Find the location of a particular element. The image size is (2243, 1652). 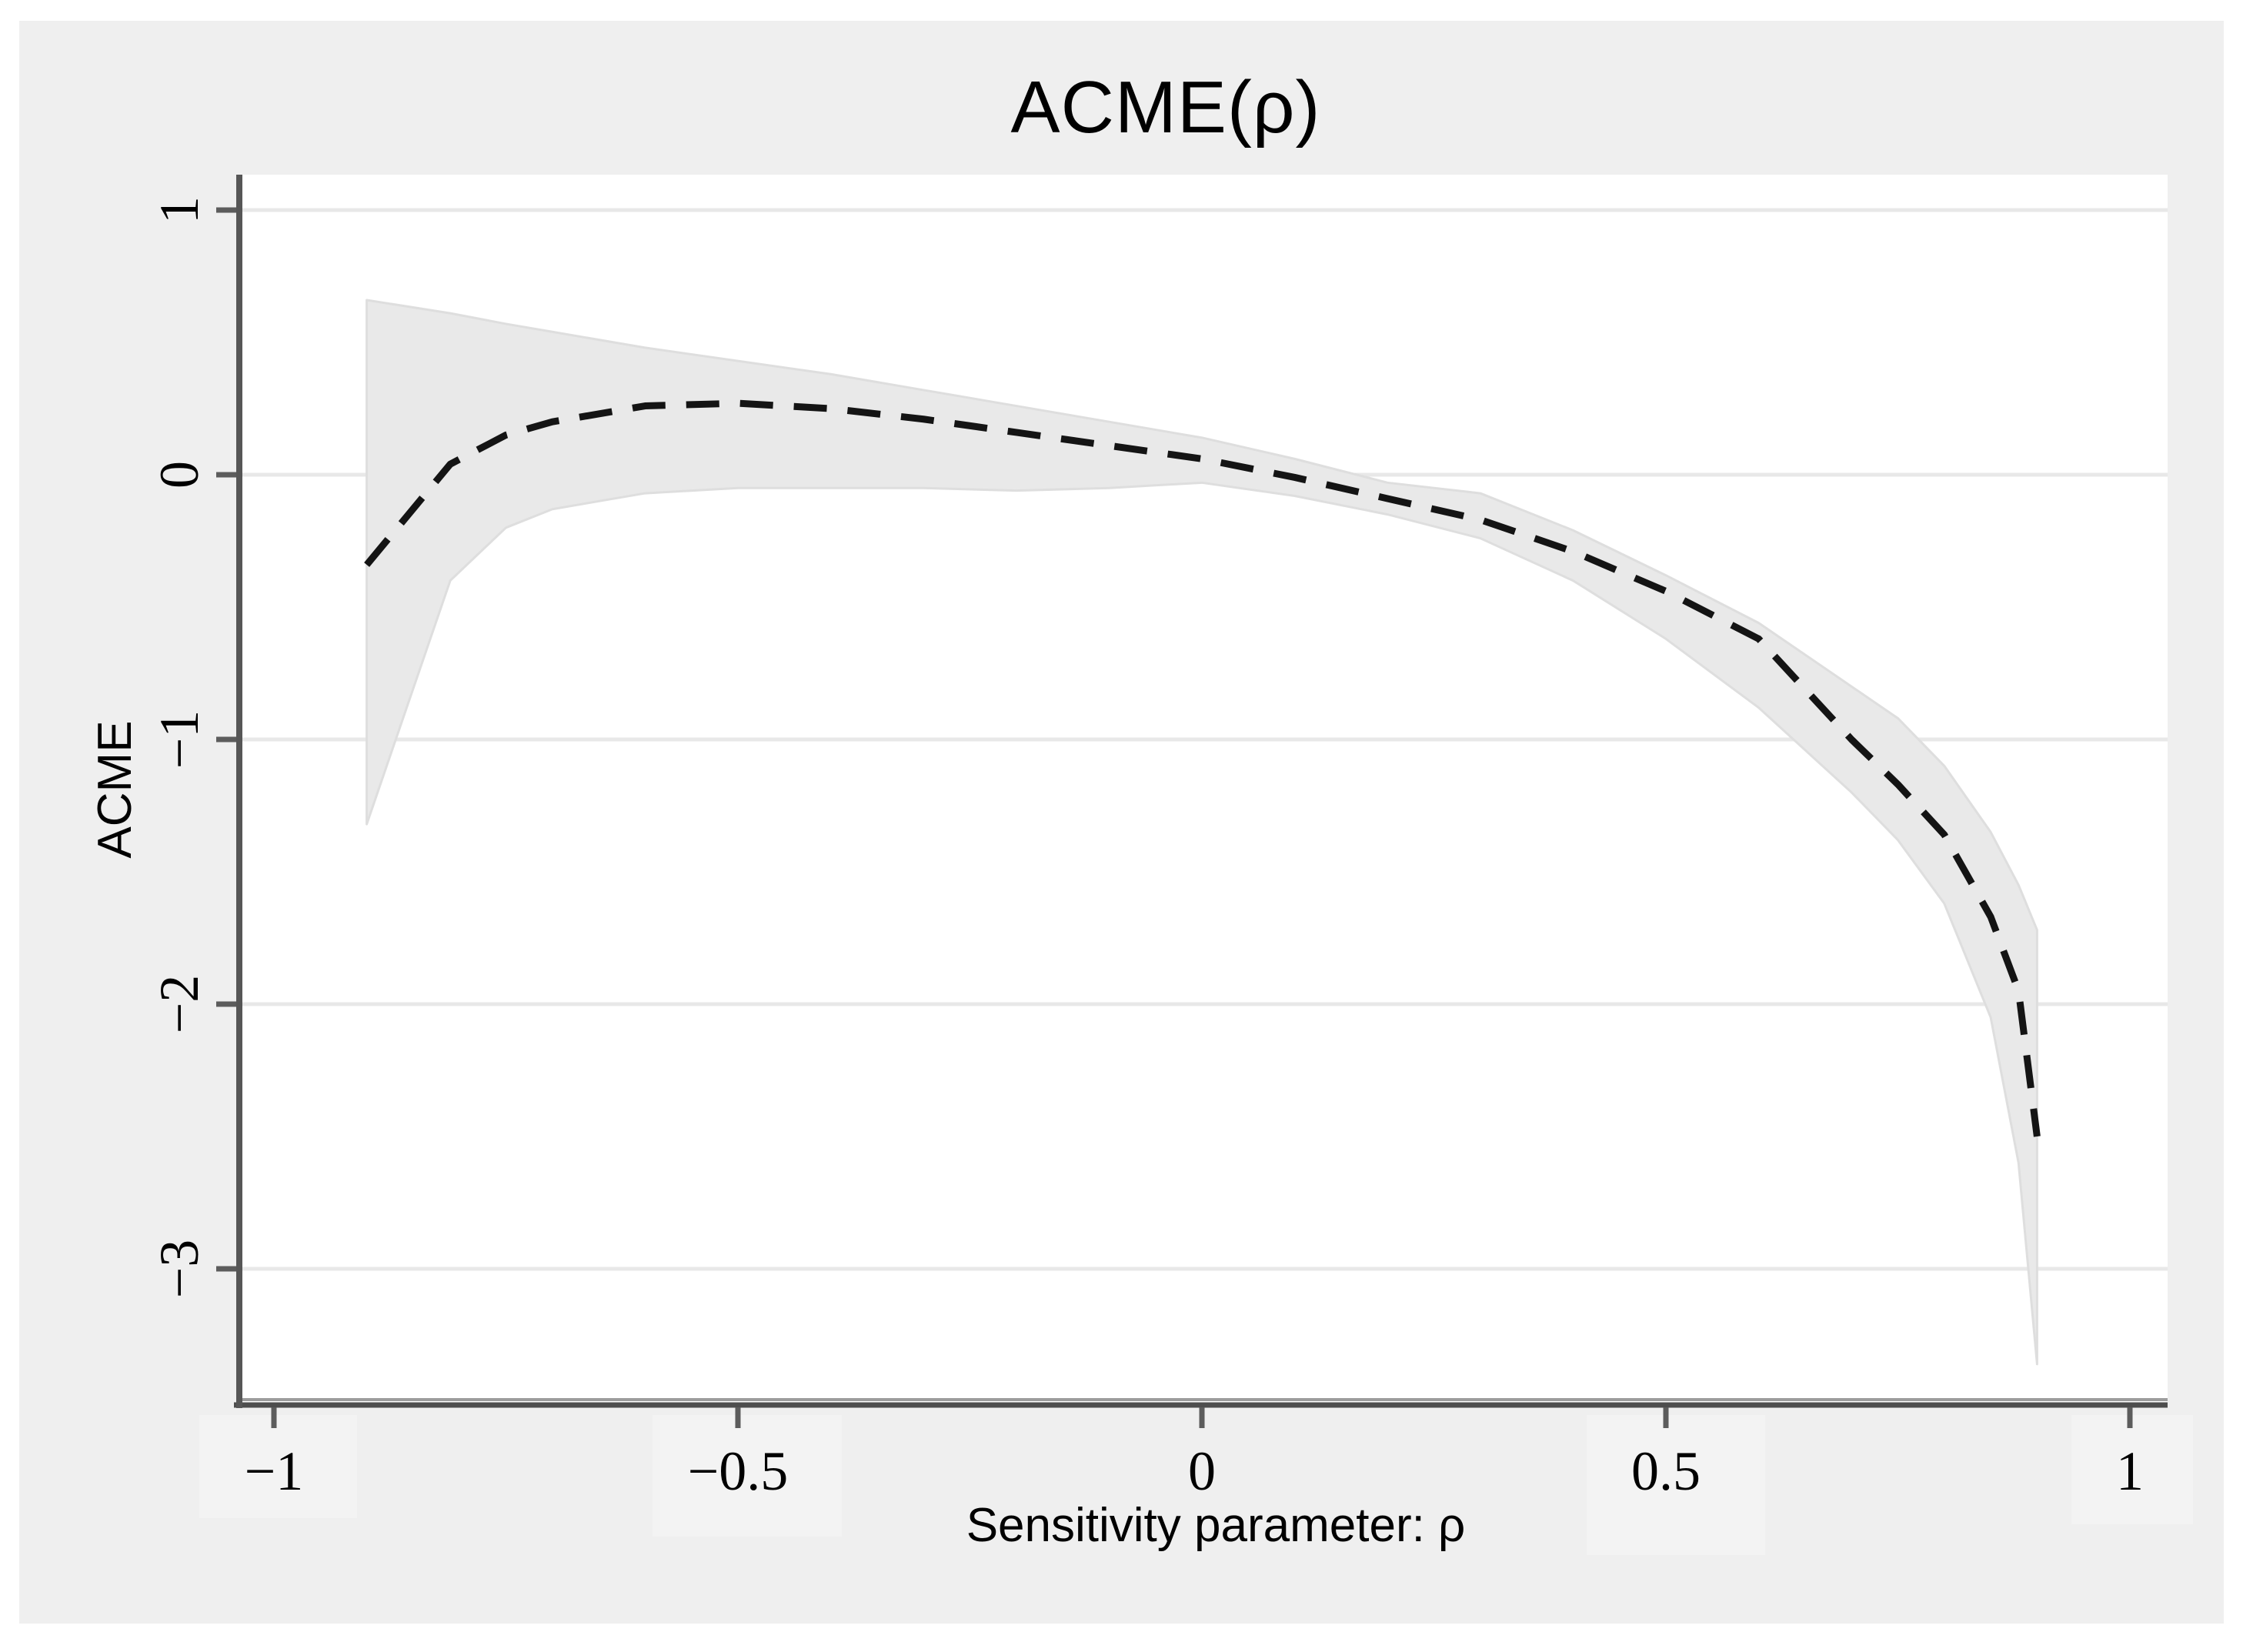

x-tick-label: 0 is located at coordinates (1202, 1471).